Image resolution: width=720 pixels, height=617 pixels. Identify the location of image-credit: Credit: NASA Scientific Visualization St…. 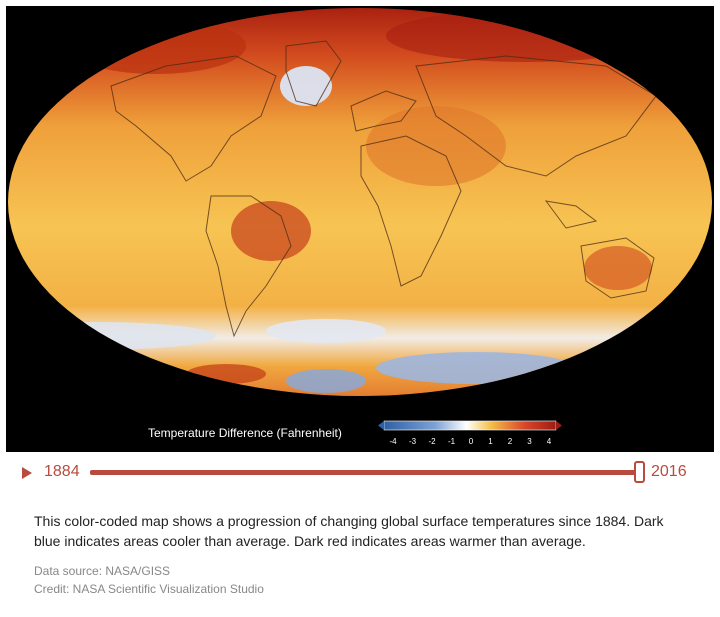
(149, 589).